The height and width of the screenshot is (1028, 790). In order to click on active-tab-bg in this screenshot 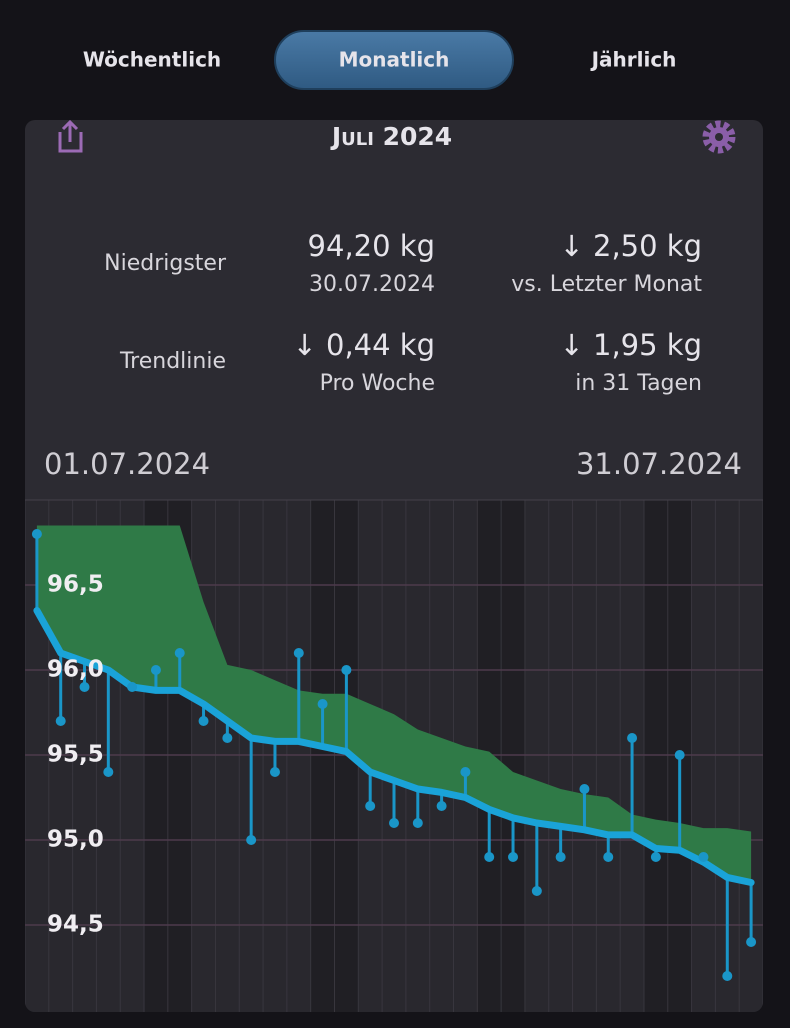, I will do `click(394, 60)`.